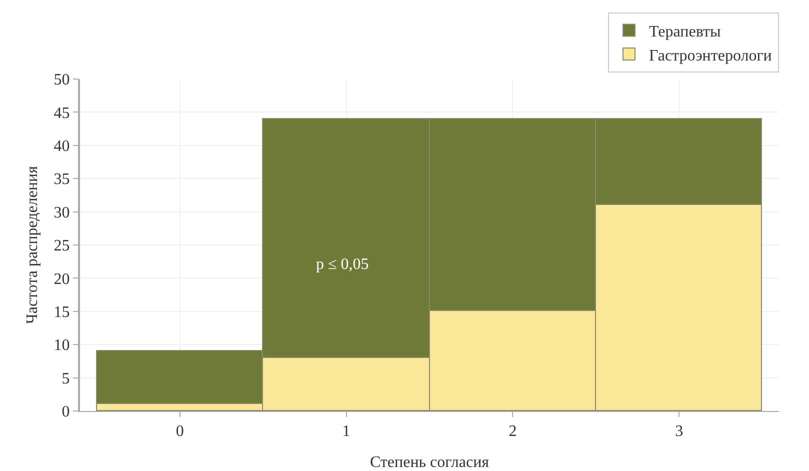 The height and width of the screenshot is (471, 809). Describe the element at coordinates (342, 264) in the screenshot. I see `annotation: p ≤ 0,05` at that location.